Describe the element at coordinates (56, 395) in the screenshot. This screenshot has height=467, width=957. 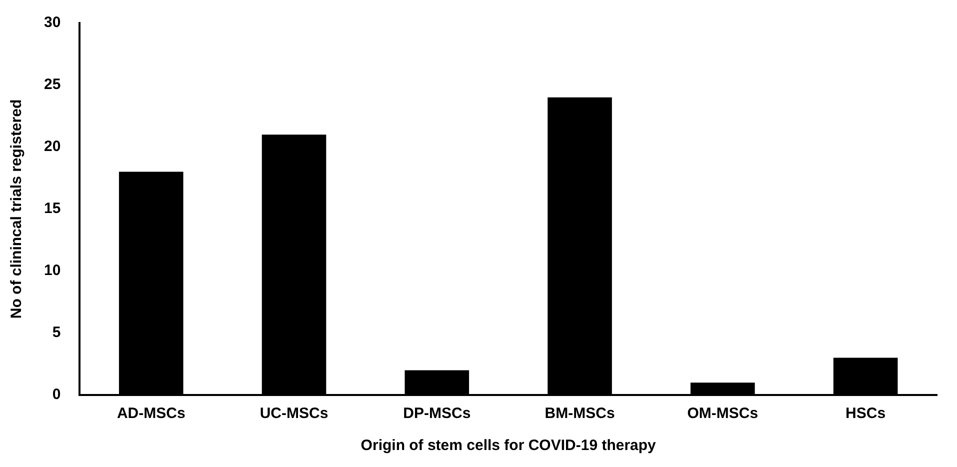
I see `y-tick-label: 0` at that location.